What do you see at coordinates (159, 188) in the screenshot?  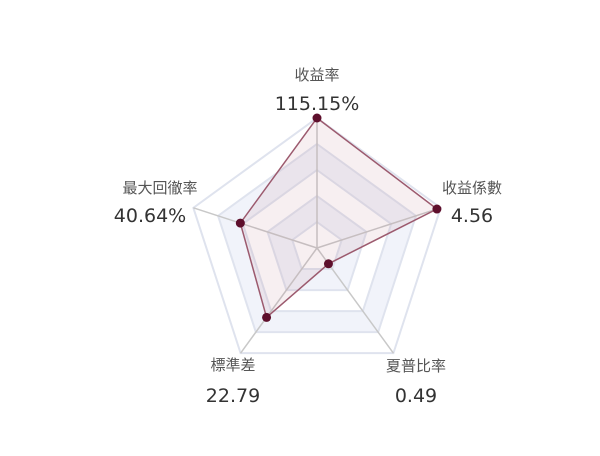 I see `indicator-name-5: 最大回徹率` at bounding box center [159, 188].